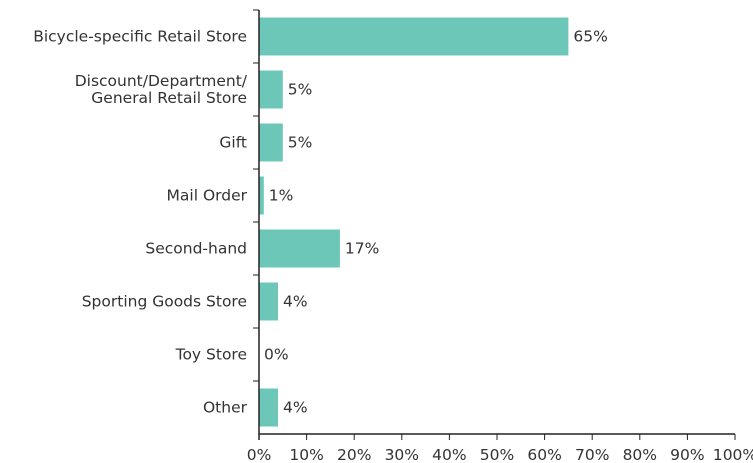  Describe the element at coordinates (196, 249) in the screenshot. I see `category-label-4: Second-hand` at that location.